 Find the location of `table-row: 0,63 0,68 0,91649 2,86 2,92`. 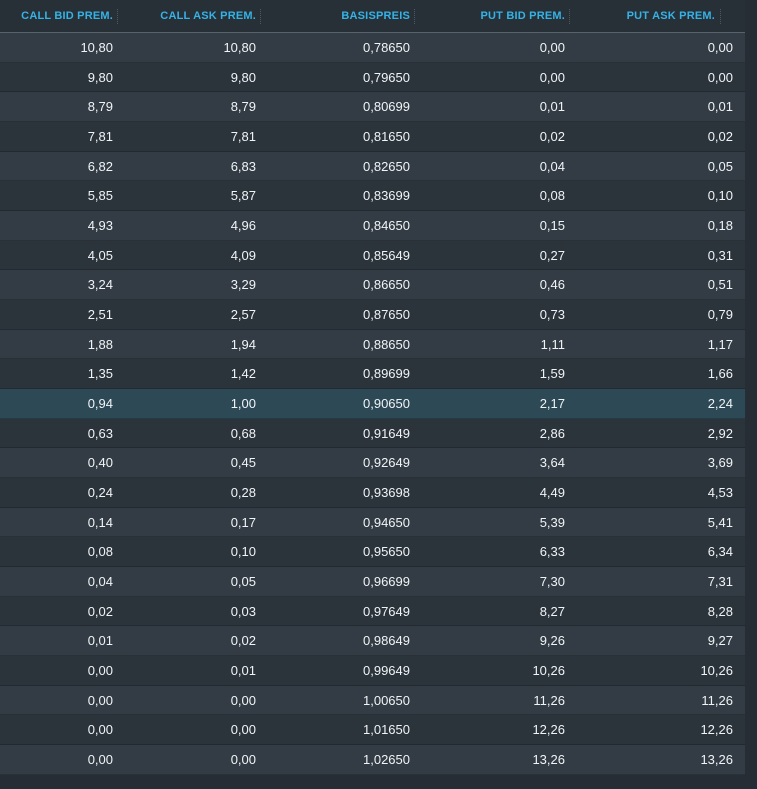

table-row: 0,63 0,68 0,91649 2,86 2,92 is located at coordinates (372, 433).